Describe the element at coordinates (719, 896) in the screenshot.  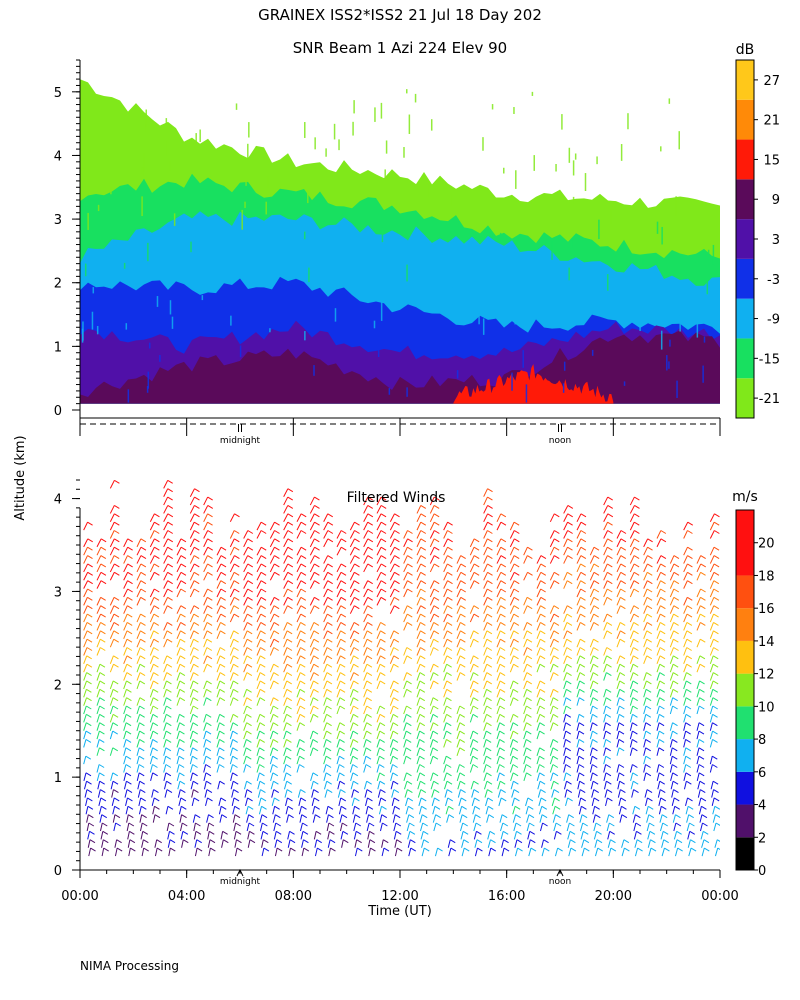
I see `winds-x-tick-label: 00:00` at that location.